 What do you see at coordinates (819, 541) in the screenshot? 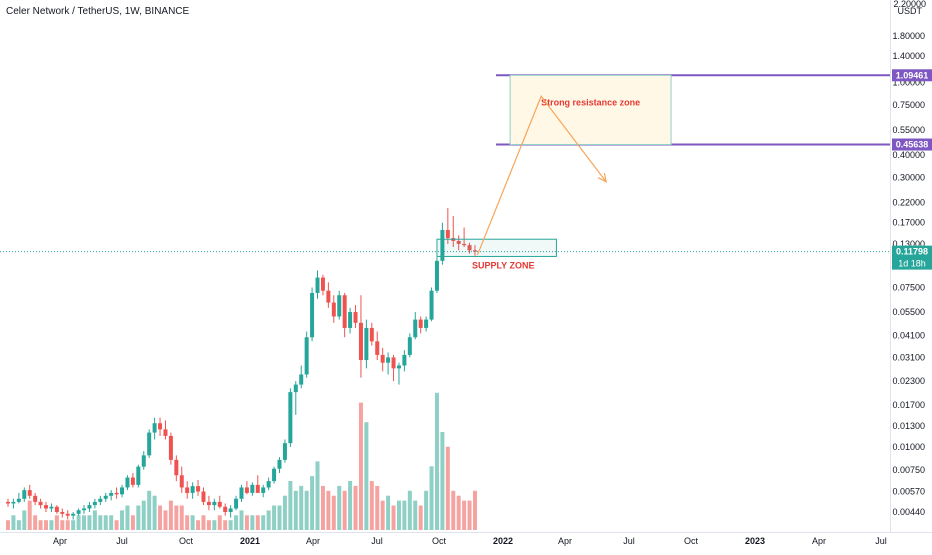
I see `x-tick-label-12: Apr` at bounding box center [819, 541].